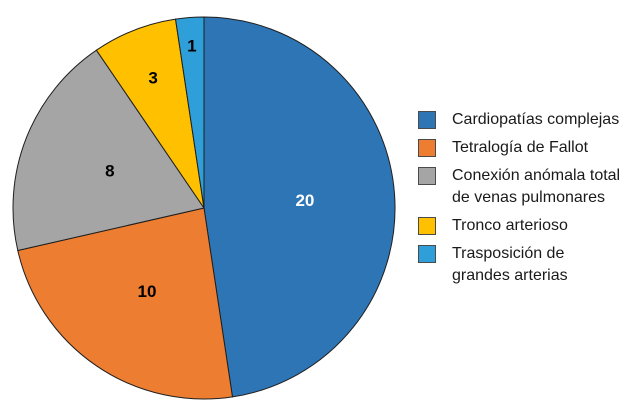 Image resolution: width=636 pixels, height=400 pixels. Describe the element at coordinates (304, 200) in the screenshot. I see `data-label-cardiopatias-complejas: 20` at that location.